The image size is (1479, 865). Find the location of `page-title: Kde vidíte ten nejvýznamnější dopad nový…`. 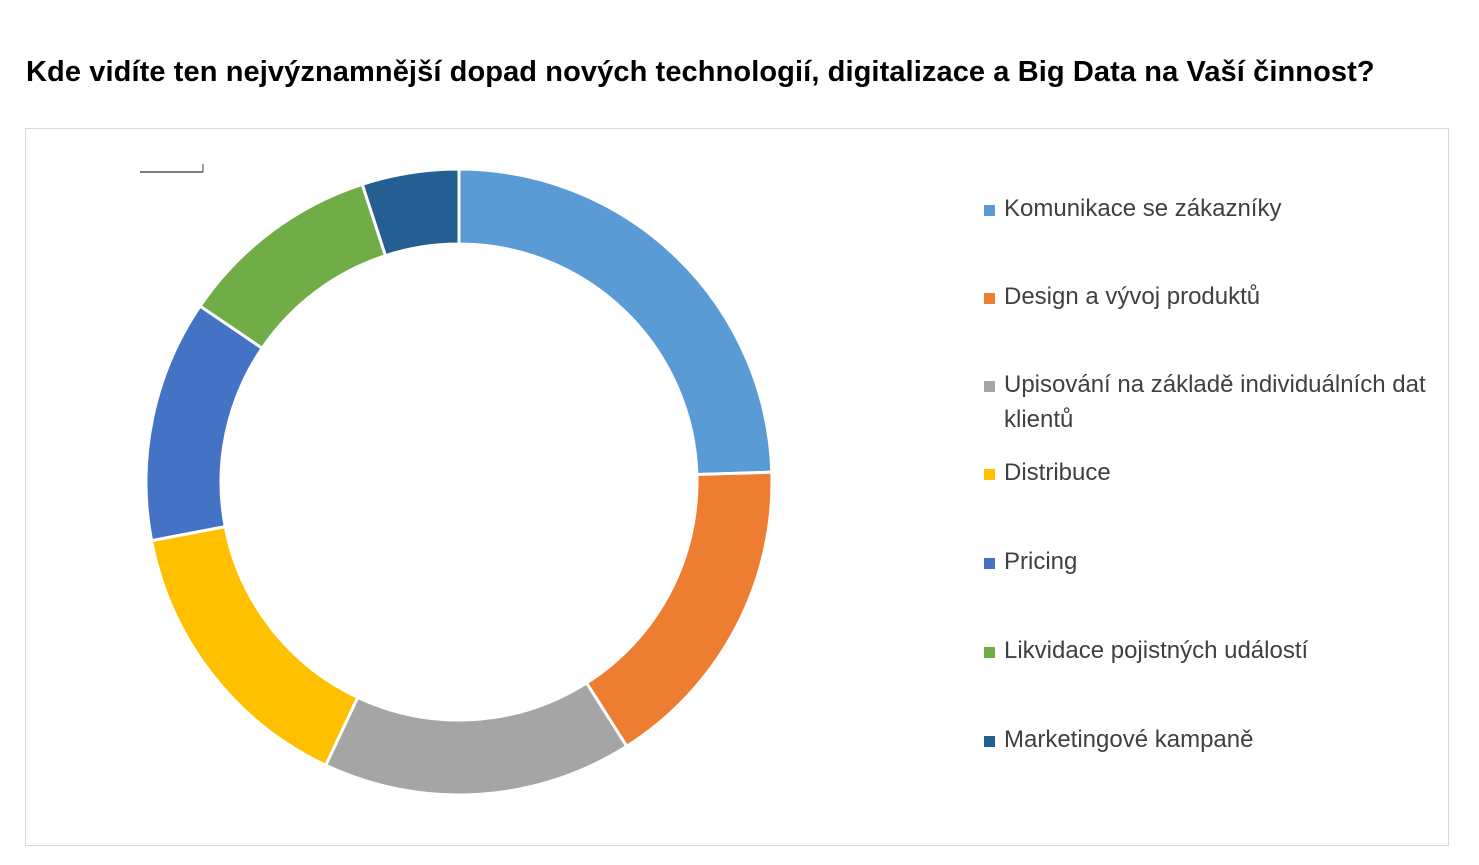

page-title: Kde vidíte ten nejvýznamnější dopad nový… is located at coordinates (700, 72).